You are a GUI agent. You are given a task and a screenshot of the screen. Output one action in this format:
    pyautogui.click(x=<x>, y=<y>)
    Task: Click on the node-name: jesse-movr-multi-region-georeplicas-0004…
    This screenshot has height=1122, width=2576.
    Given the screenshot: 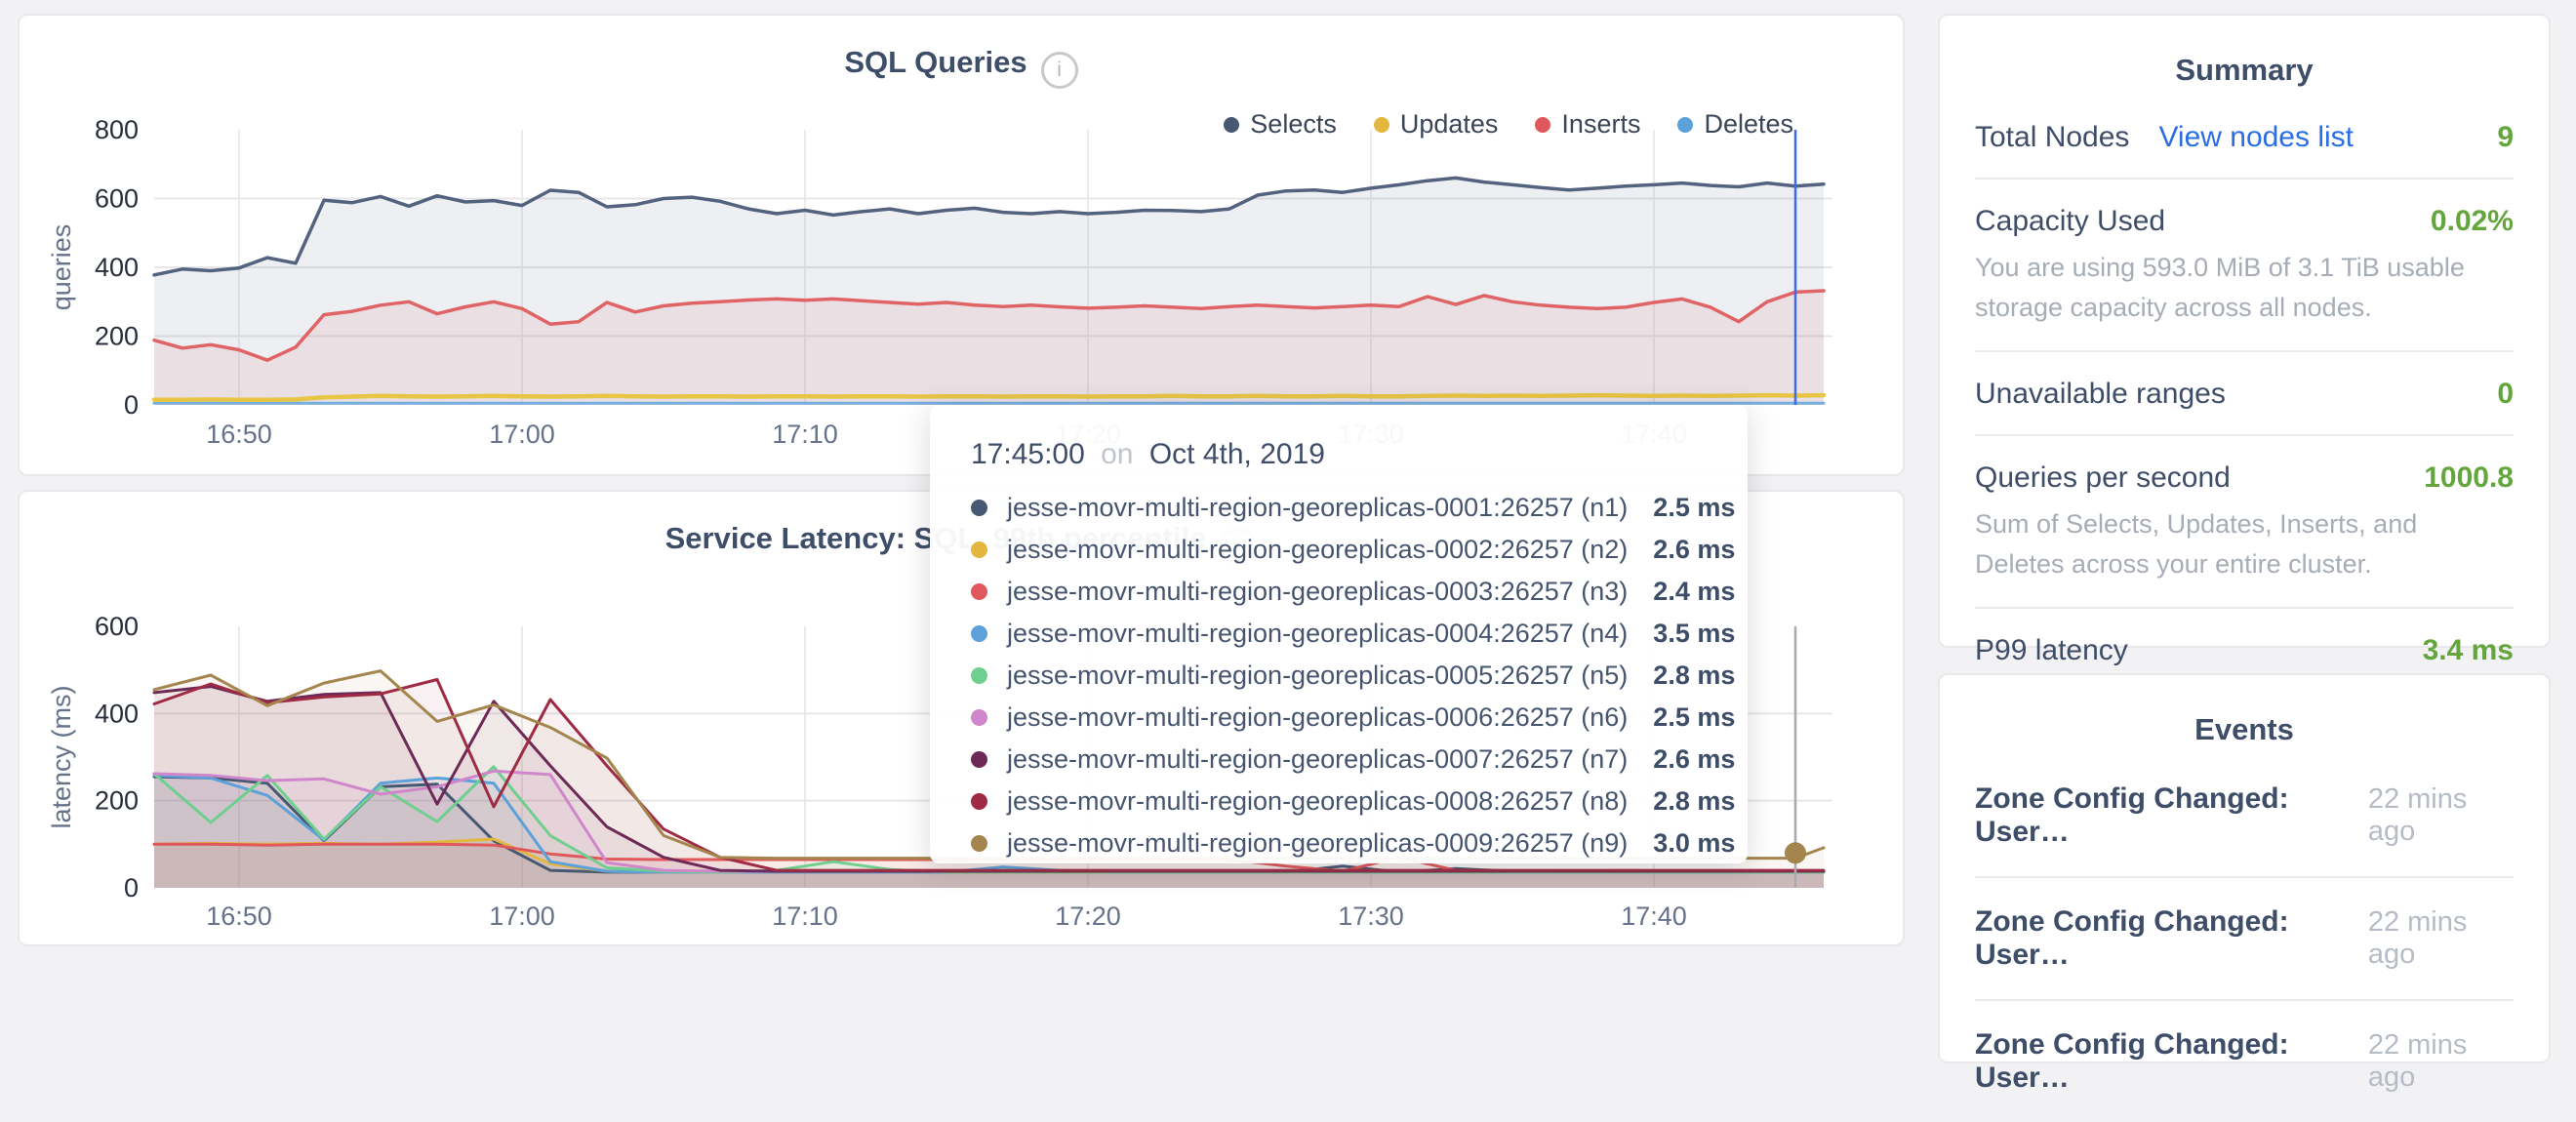 What is the action you would take?
    pyautogui.click(x=1318, y=633)
    